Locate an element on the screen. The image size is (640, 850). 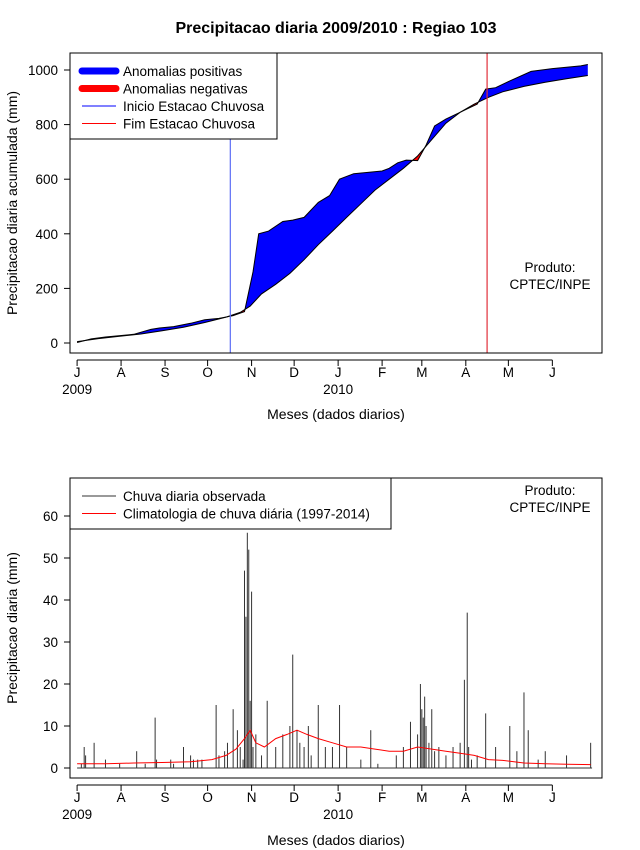
legend-label: Climatologia de chuva diária (1997-2014) is located at coordinates (246, 514).